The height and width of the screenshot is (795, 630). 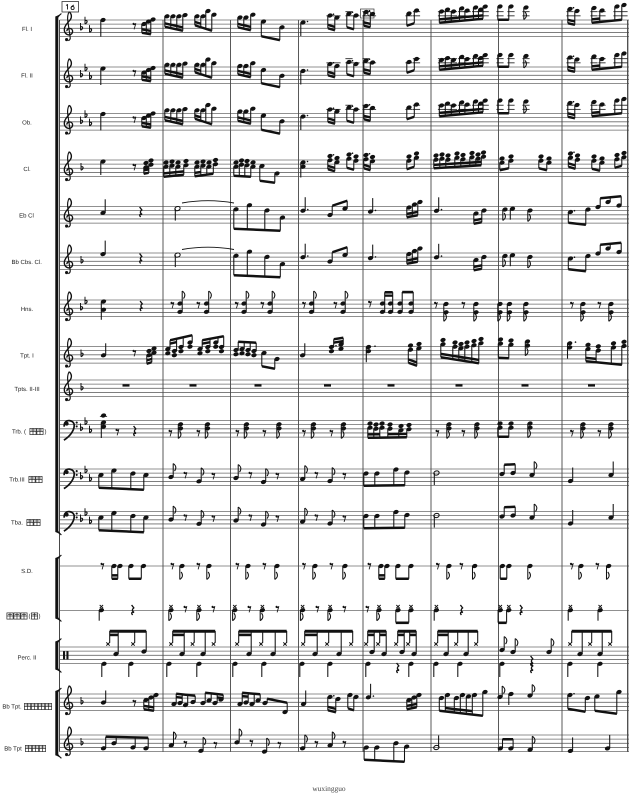 I want to click on svg-text: Trb.III, so click(x=17, y=480).